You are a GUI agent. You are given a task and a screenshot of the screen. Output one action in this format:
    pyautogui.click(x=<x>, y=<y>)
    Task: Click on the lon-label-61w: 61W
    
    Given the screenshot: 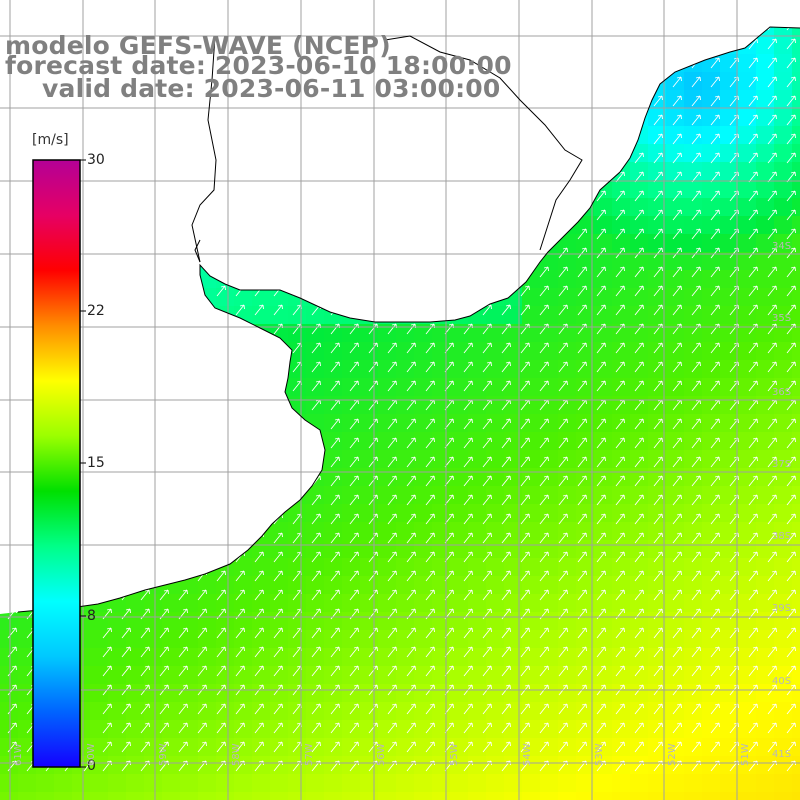 What is the action you would take?
    pyautogui.click(x=18, y=754)
    